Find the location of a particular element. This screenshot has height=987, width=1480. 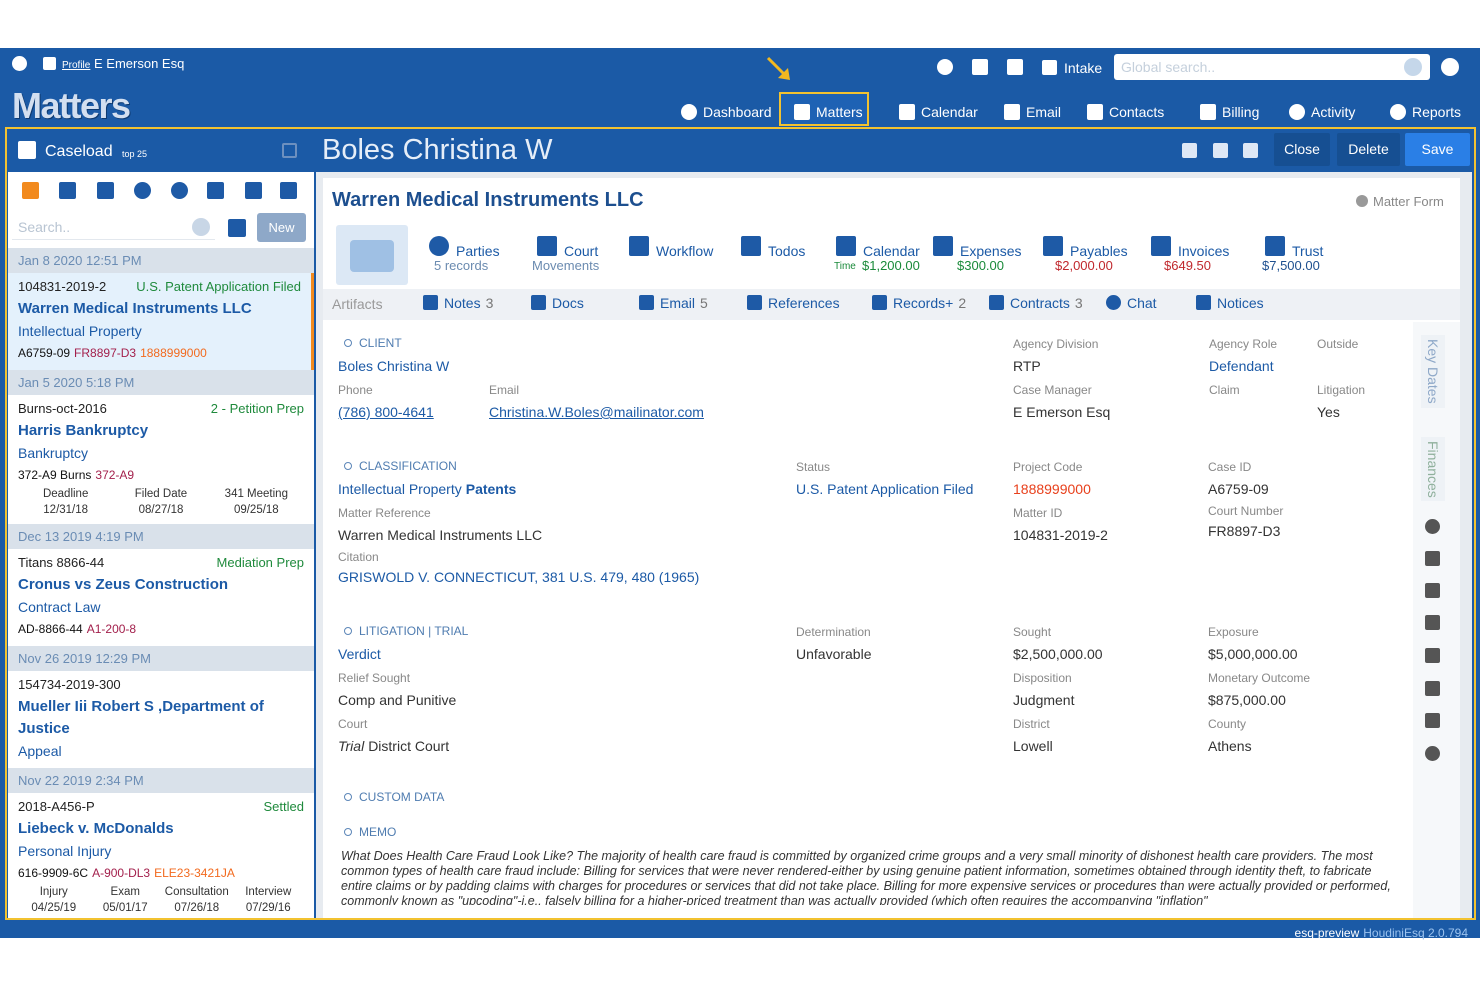

nav-item: Matters is located at coordinates (839, 112).